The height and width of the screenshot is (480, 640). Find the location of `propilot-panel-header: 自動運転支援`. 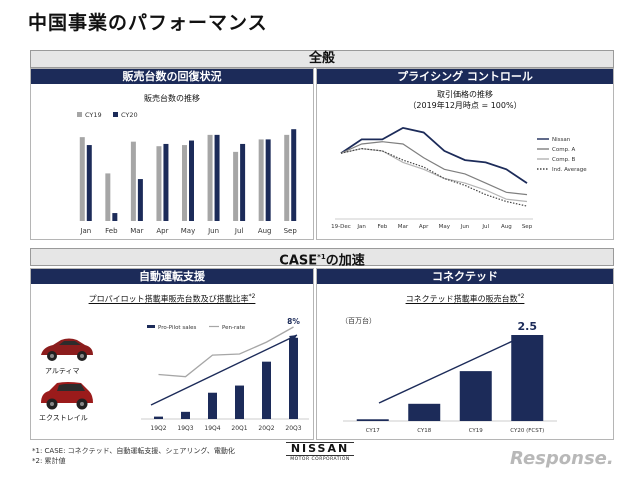

propilot-panel-header: 自動運転支援 is located at coordinates (172, 276).